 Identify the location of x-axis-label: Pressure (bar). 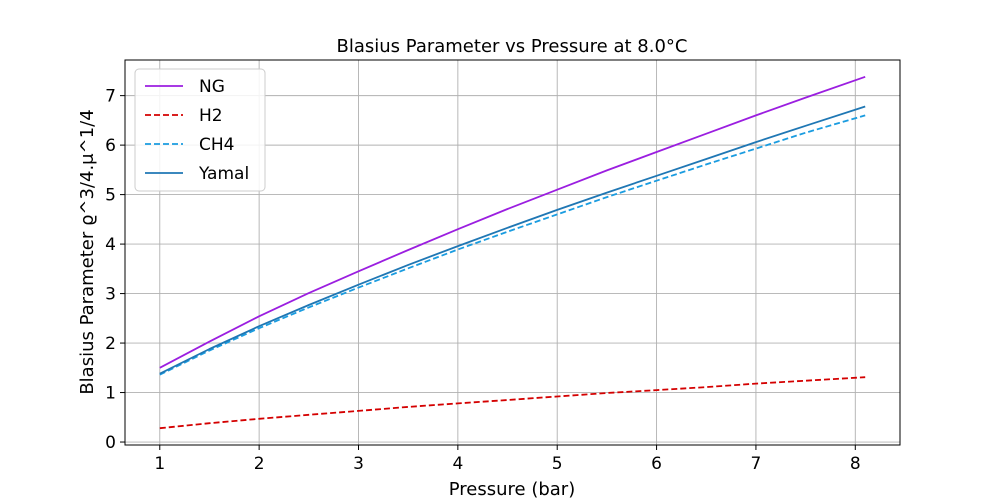
(512, 489).